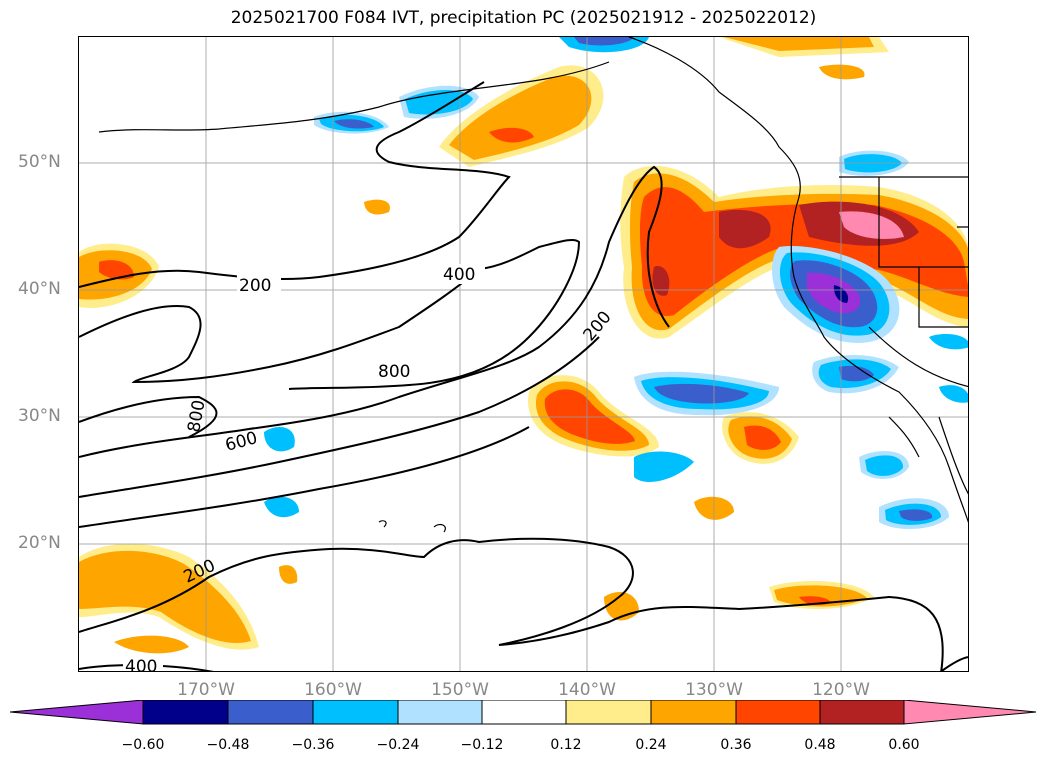  I want to click on lon-label-150w: 150°W, so click(460, 690).